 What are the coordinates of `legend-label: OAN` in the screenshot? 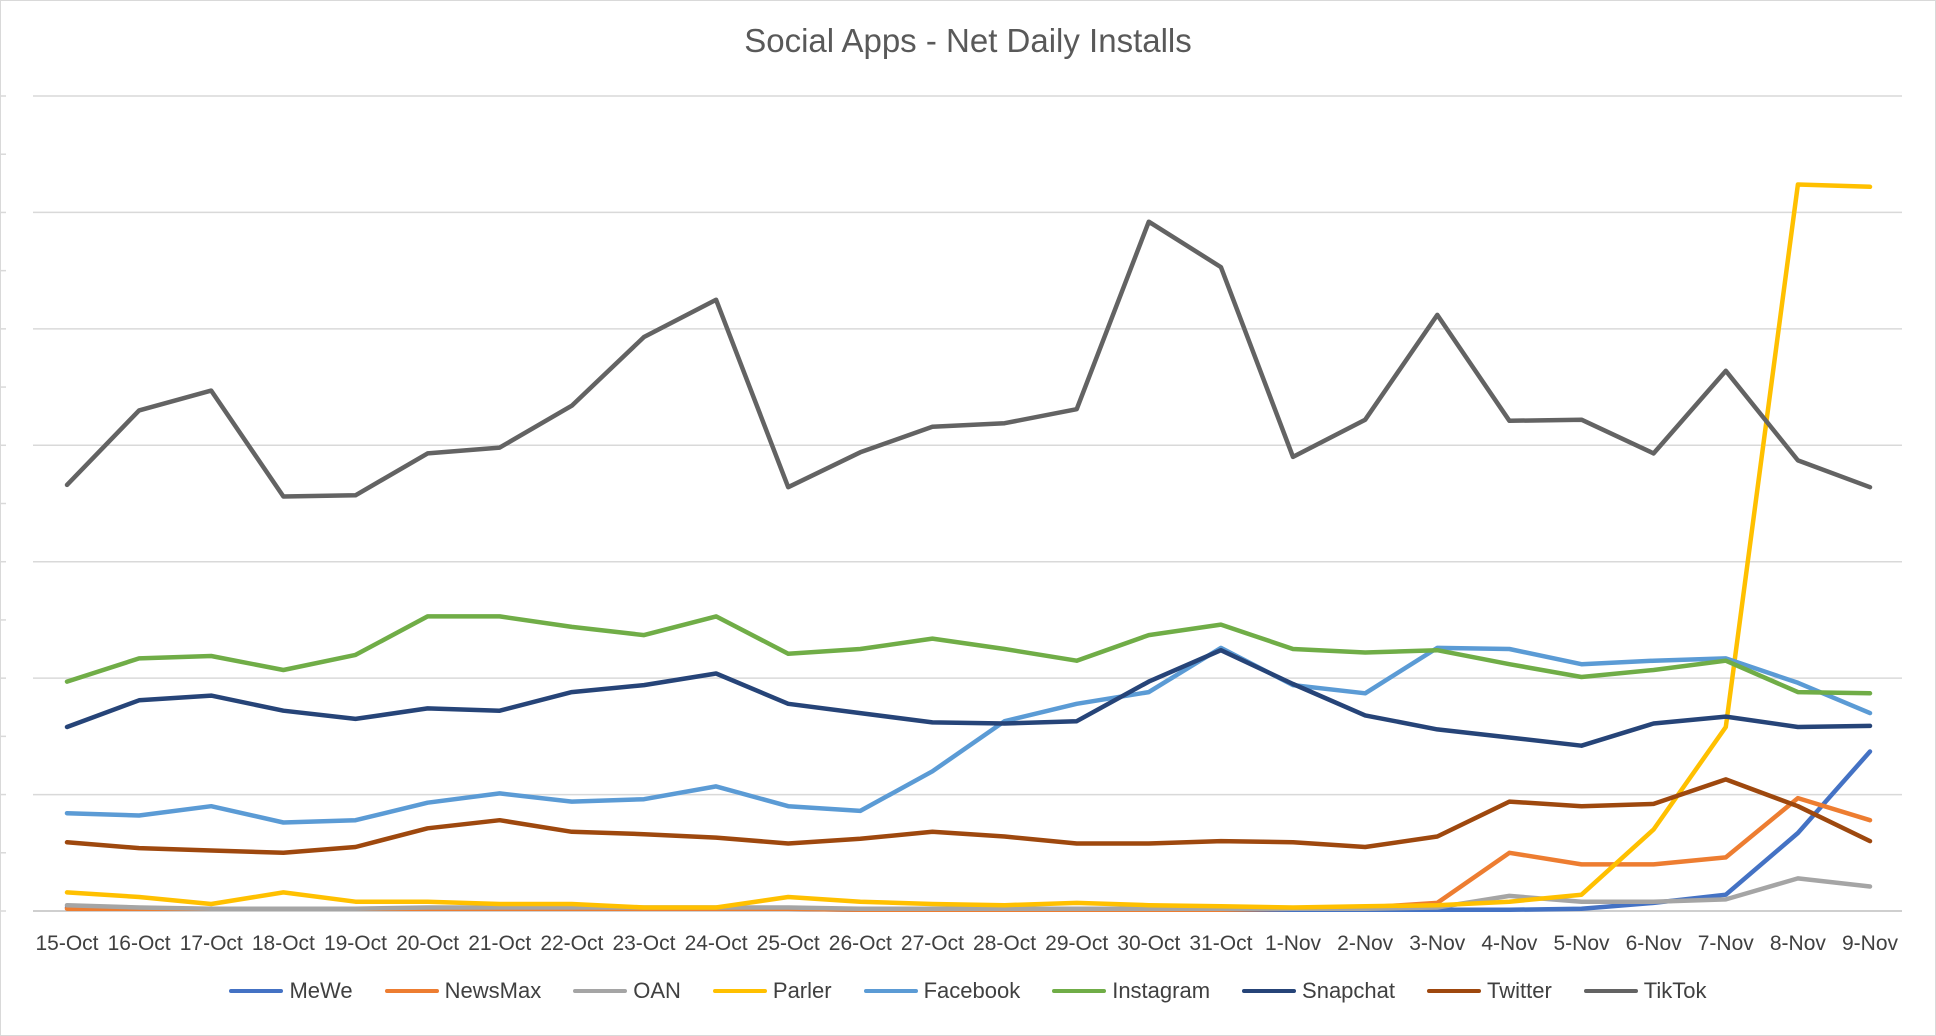 It's located at (657, 990).